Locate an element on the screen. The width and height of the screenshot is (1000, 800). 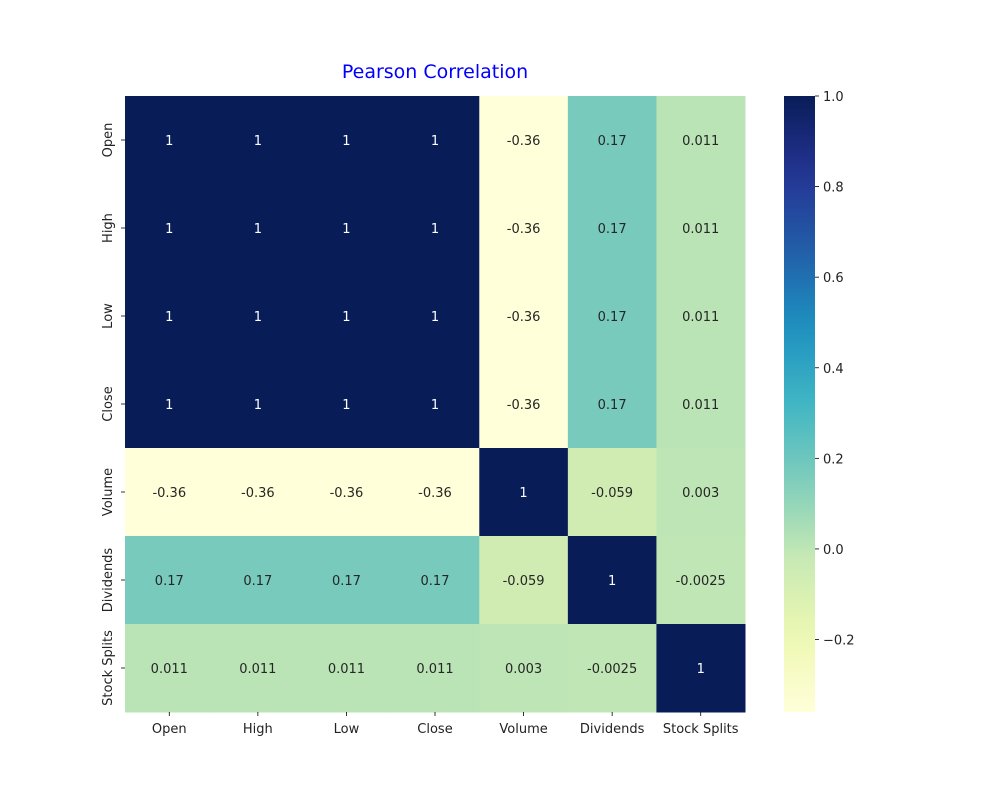
colorbar-tick-label: 0.4 is located at coordinates (833, 369).